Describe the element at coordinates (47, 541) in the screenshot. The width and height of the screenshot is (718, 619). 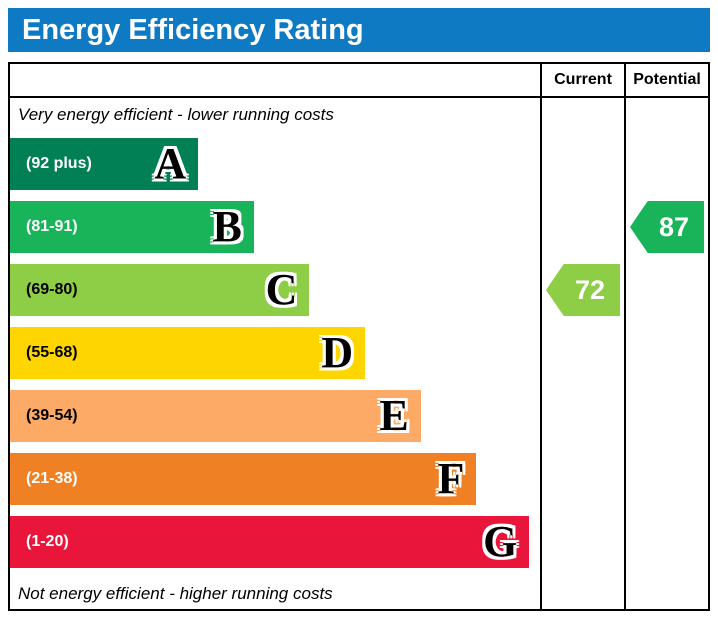
I see `band-range-label: (1-20)` at that location.